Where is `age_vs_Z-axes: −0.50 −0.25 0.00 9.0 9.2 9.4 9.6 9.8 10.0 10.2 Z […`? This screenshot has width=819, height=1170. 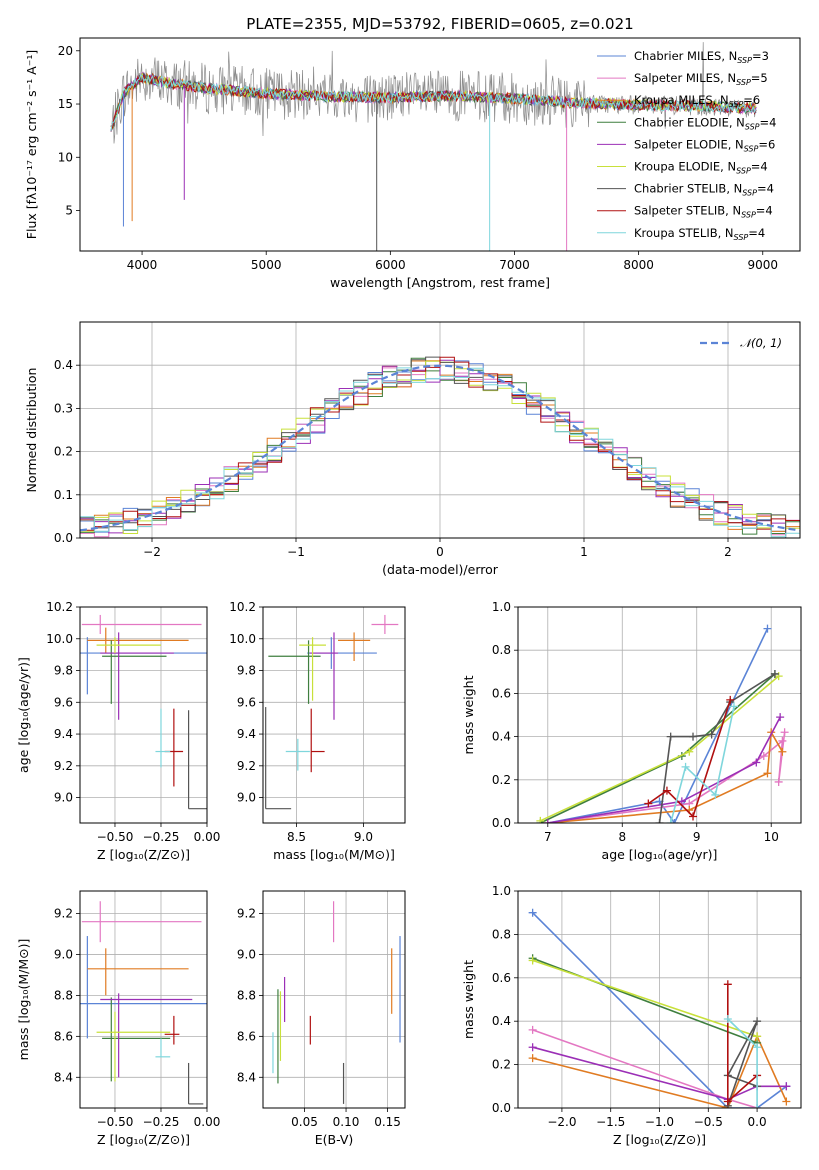 age_vs_Z-axes: −0.50 −0.25 0.00 9.0 9.2 9.4 9.6 9.8 10.0 10.2 Z [… is located at coordinates (118, 731).